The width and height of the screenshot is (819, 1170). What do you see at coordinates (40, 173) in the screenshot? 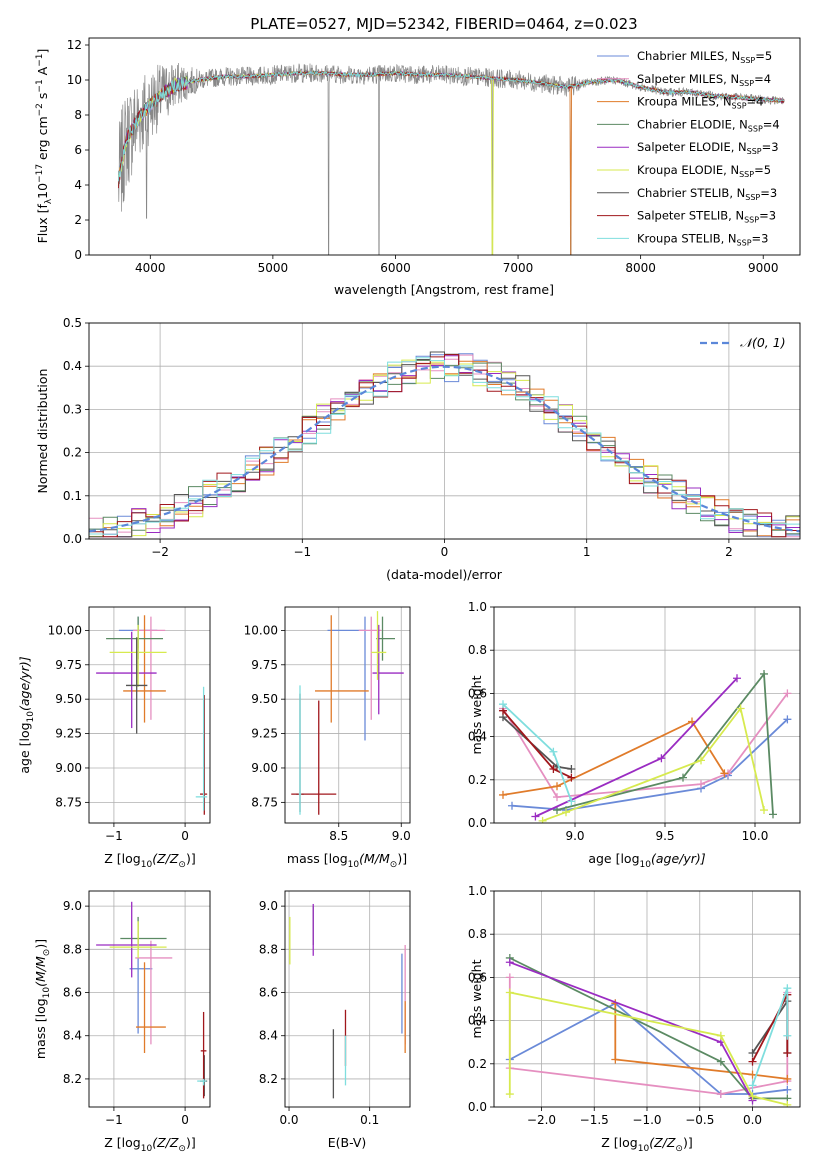
I see `label-part: −17` at bounding box center [40, 173].